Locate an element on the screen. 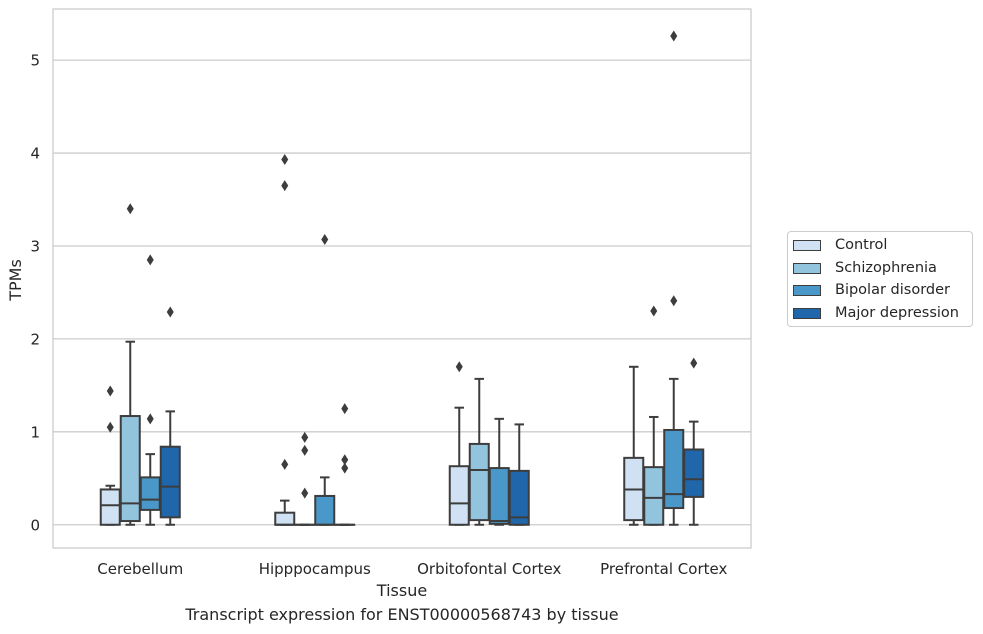 Image resolution: width=983 pixels, height=634 pixels. box-prefrontal-cortex-schizophrenia is located at coordinates (654, 415).